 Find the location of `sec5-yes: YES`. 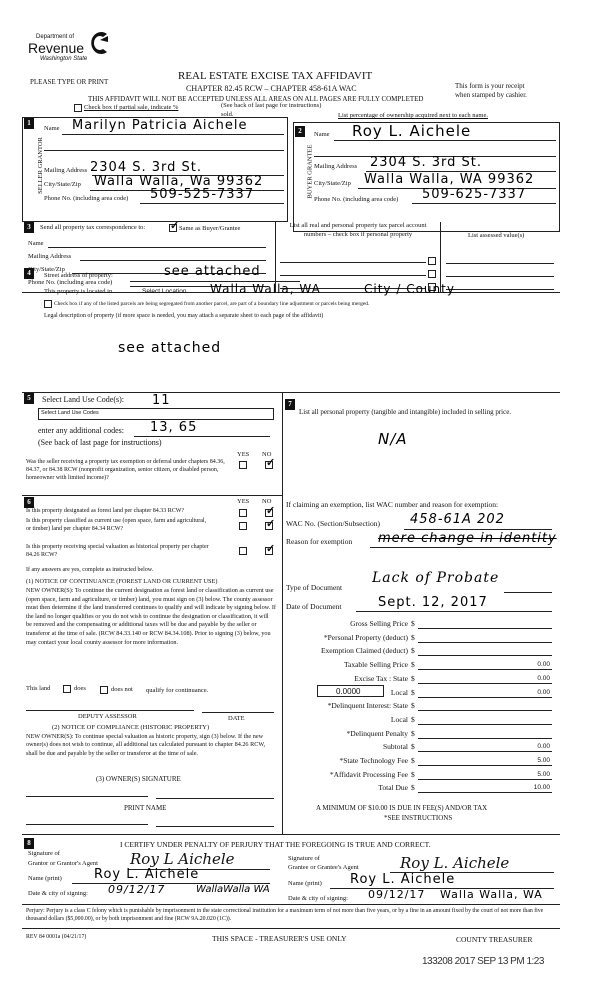

sec5-yes: YES is located at coordinates (243, 454).